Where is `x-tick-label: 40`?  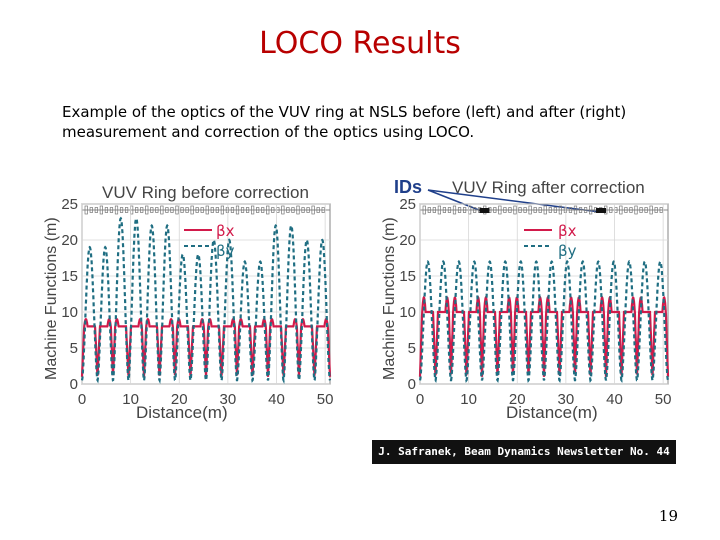 x-tick-label: 40 is located at coordinates (276, 399).